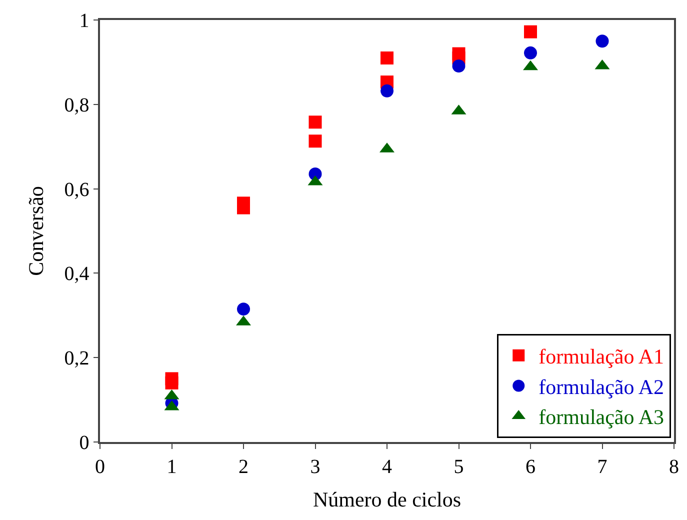 This screenshot has width=687, height=520. Describe the element at coordinates (459, 467) in the screenshot. I see `x-tick-label: 5` at that location.